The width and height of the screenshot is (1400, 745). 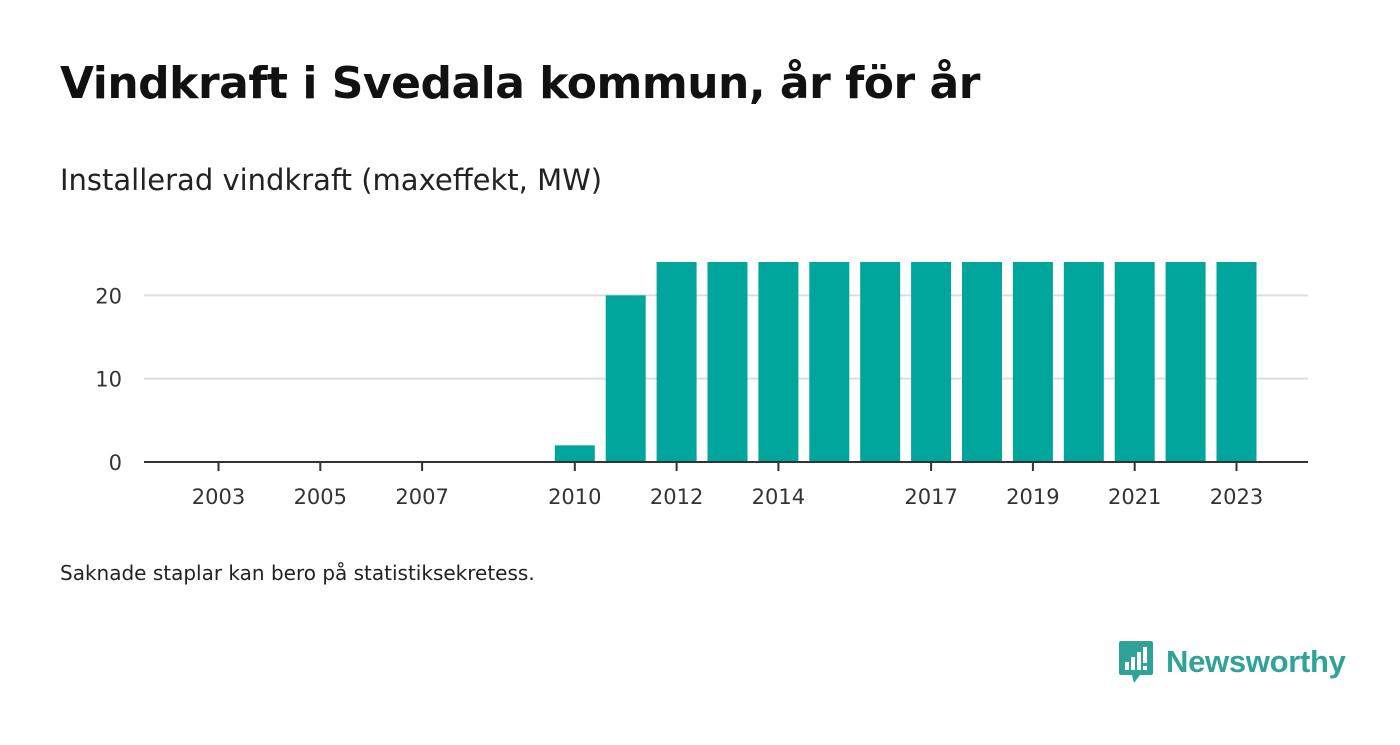 I want to click on bar-2013, so click(x=727, y=362).